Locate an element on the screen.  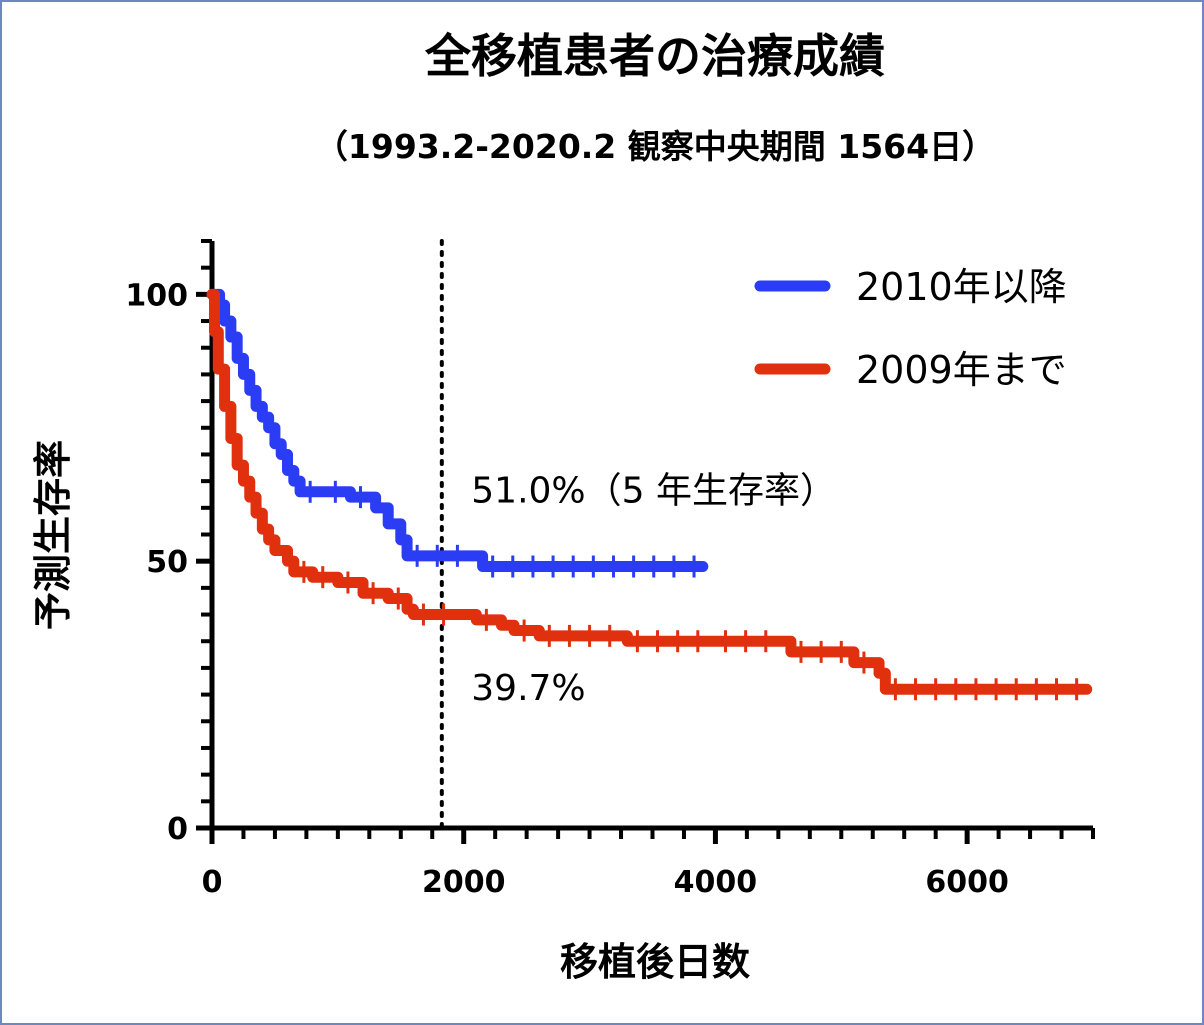
annotation-label: 51.0%（5 年生存率） is located at coordinates (653, 490).